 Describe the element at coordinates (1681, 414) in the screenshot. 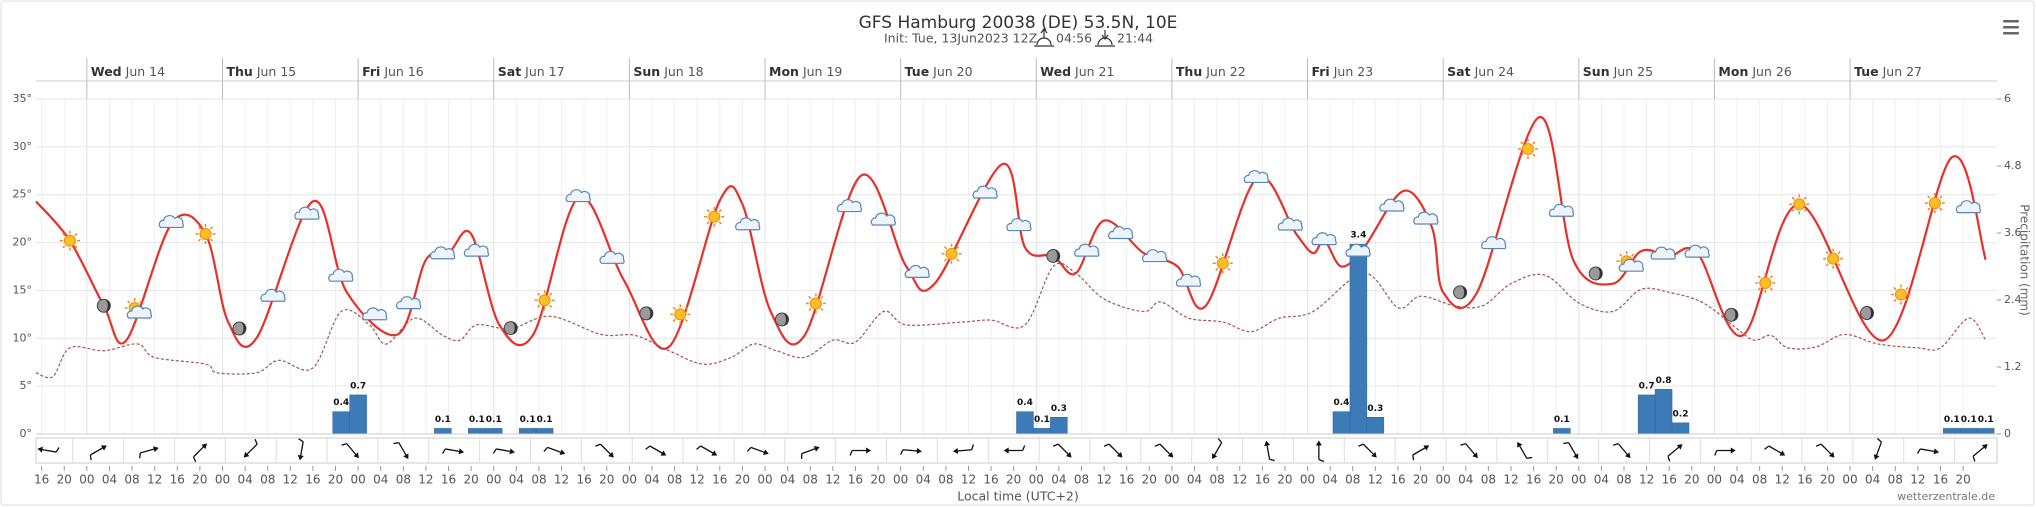

I see `precip-label: 0.2` at that location.